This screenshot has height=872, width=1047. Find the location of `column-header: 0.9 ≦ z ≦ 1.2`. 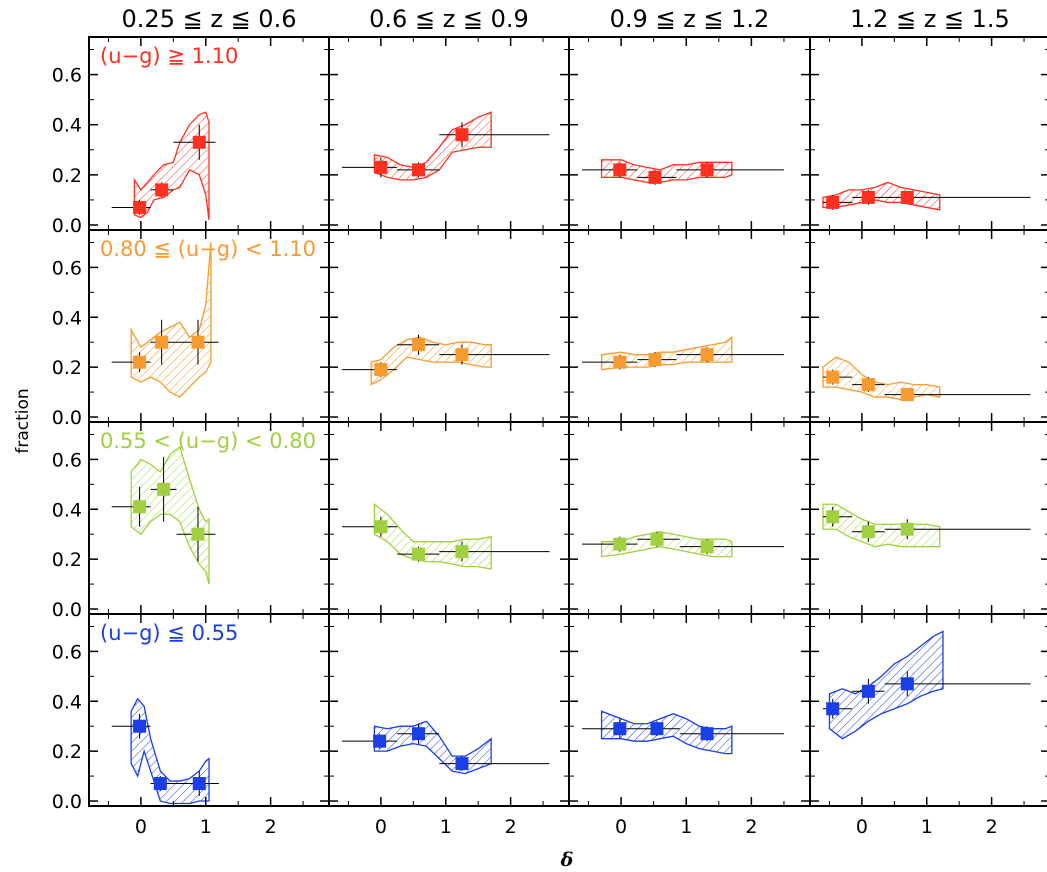

column-header: 0.9 ≦ z ≦ 1.2 is located at coordinates (690, 19).